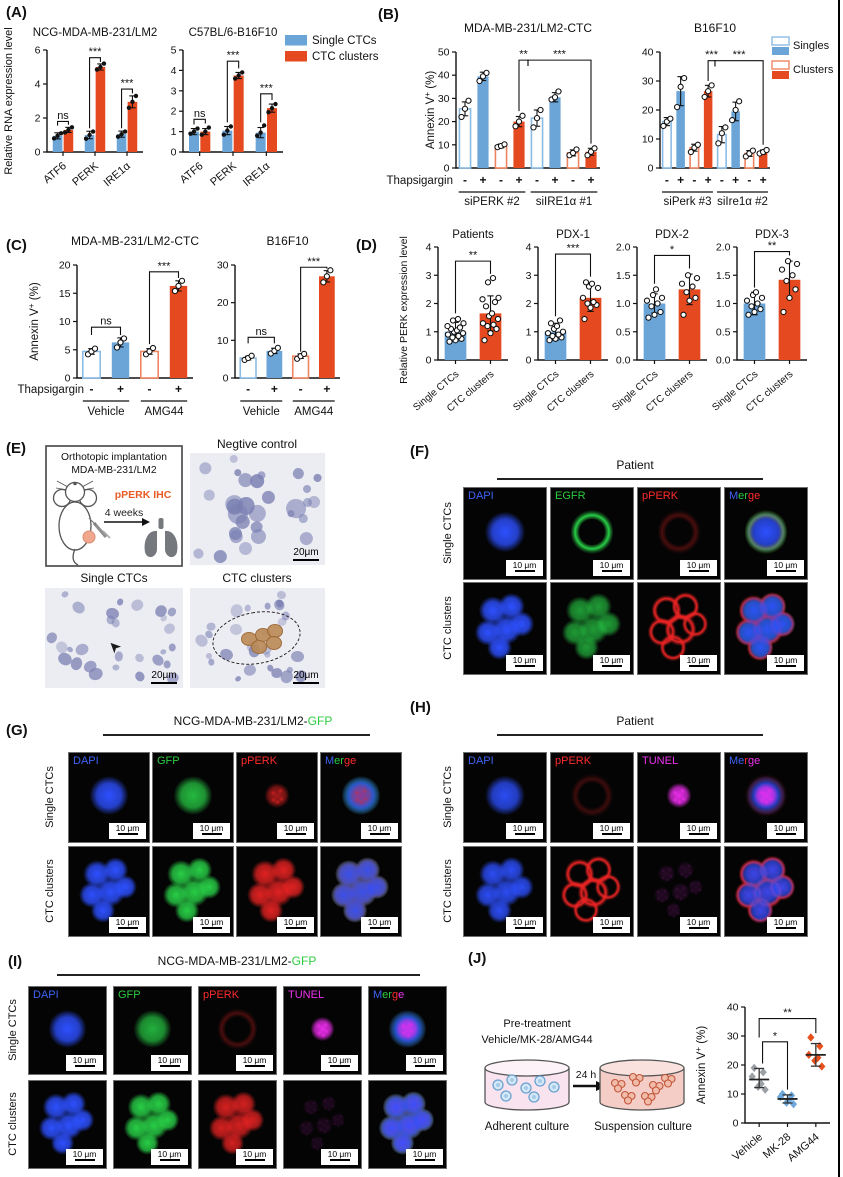  What do you see at coordinates (314, 412) in the screenshot?
I see `group-label: AMG44` at bounding box center [314, 412].